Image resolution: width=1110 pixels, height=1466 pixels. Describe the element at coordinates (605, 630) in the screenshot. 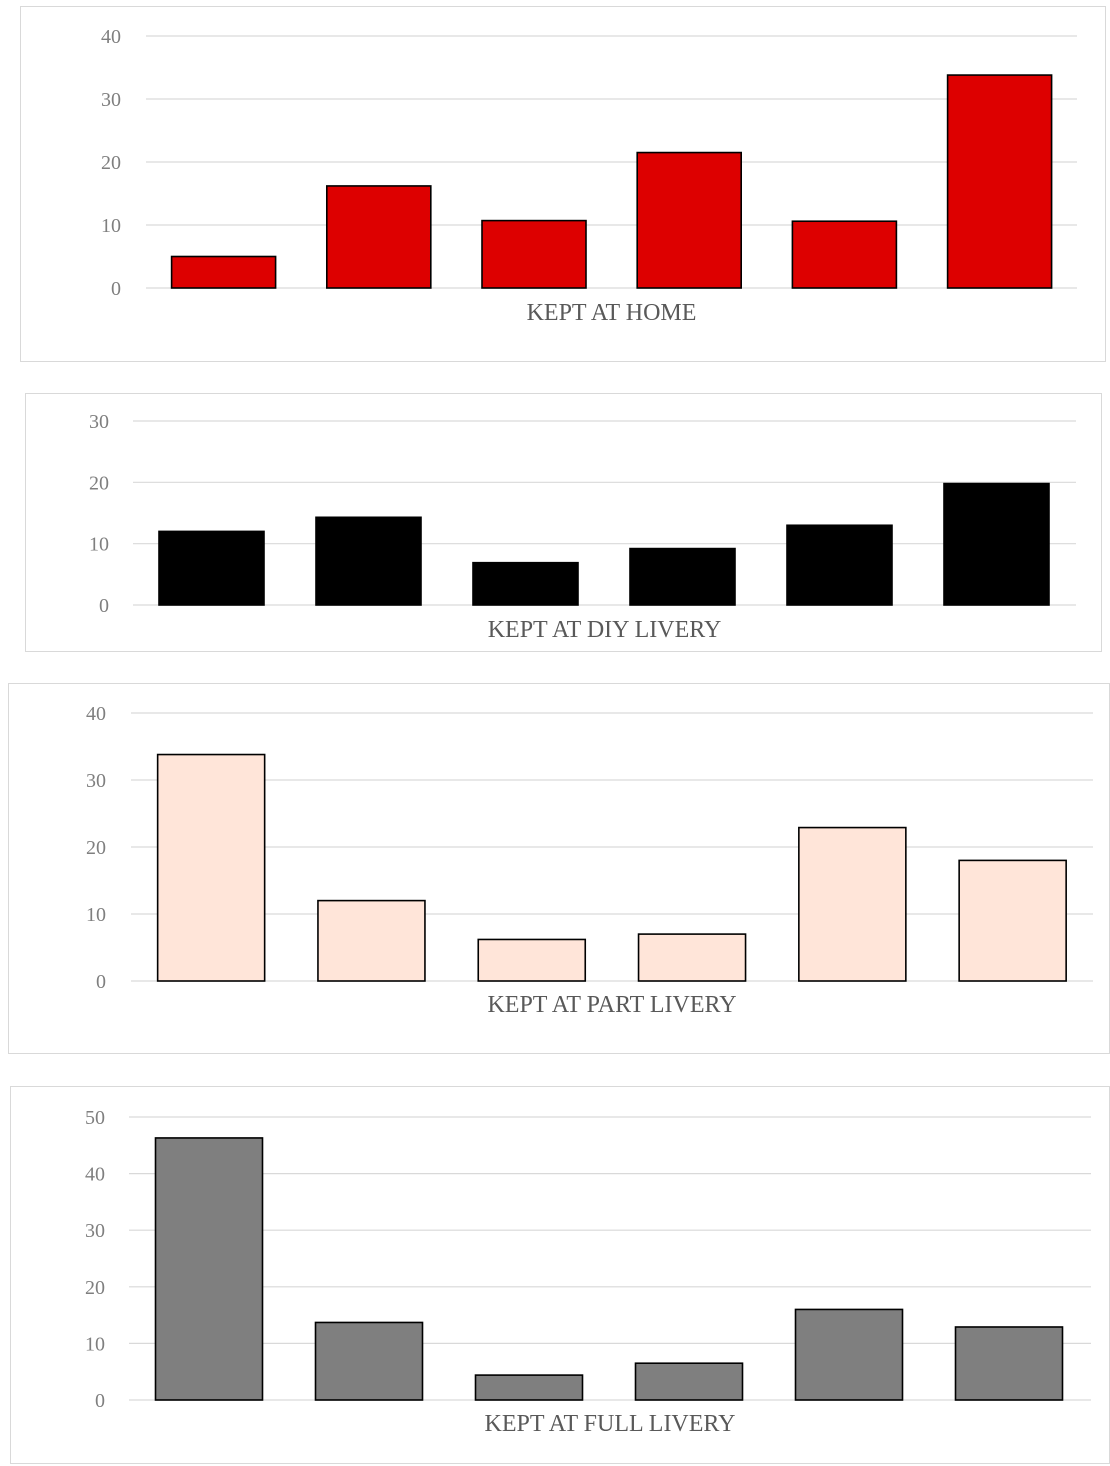

I see `chart-title: KEPT AT DIY LIVERY` at that location.